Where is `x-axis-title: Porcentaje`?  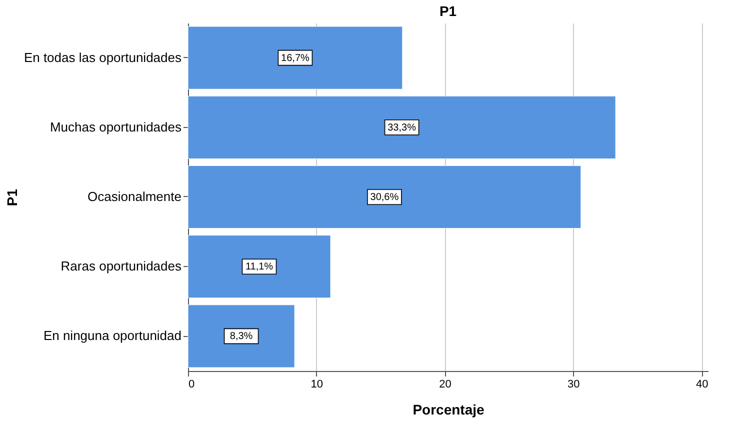
x-axis-title: Porcentaje is located at coordinates (448, 410).